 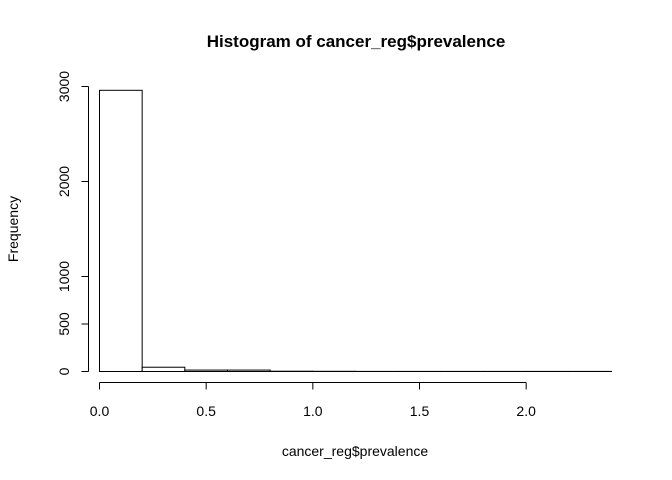 I want to click on x-tick-label: 0.0, so click(x=100, y=411).